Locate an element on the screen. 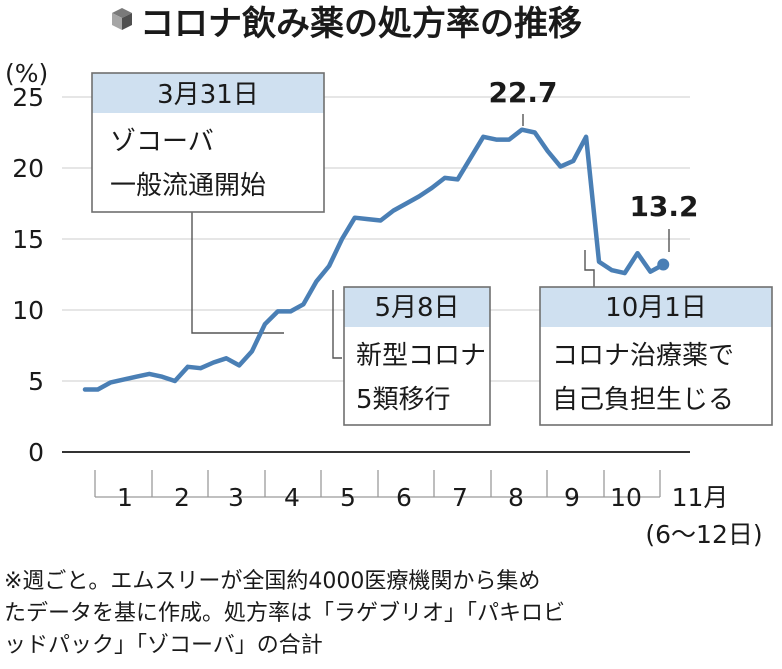  annotation-box-may8: 5月8日 新型コロナ 5類移行 is located at coordinates (417, 356).